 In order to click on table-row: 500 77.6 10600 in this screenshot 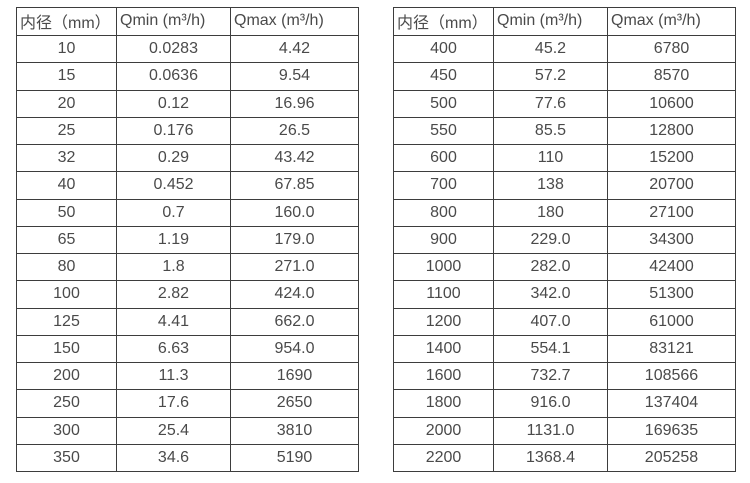, I will do `click(564, 103)`.